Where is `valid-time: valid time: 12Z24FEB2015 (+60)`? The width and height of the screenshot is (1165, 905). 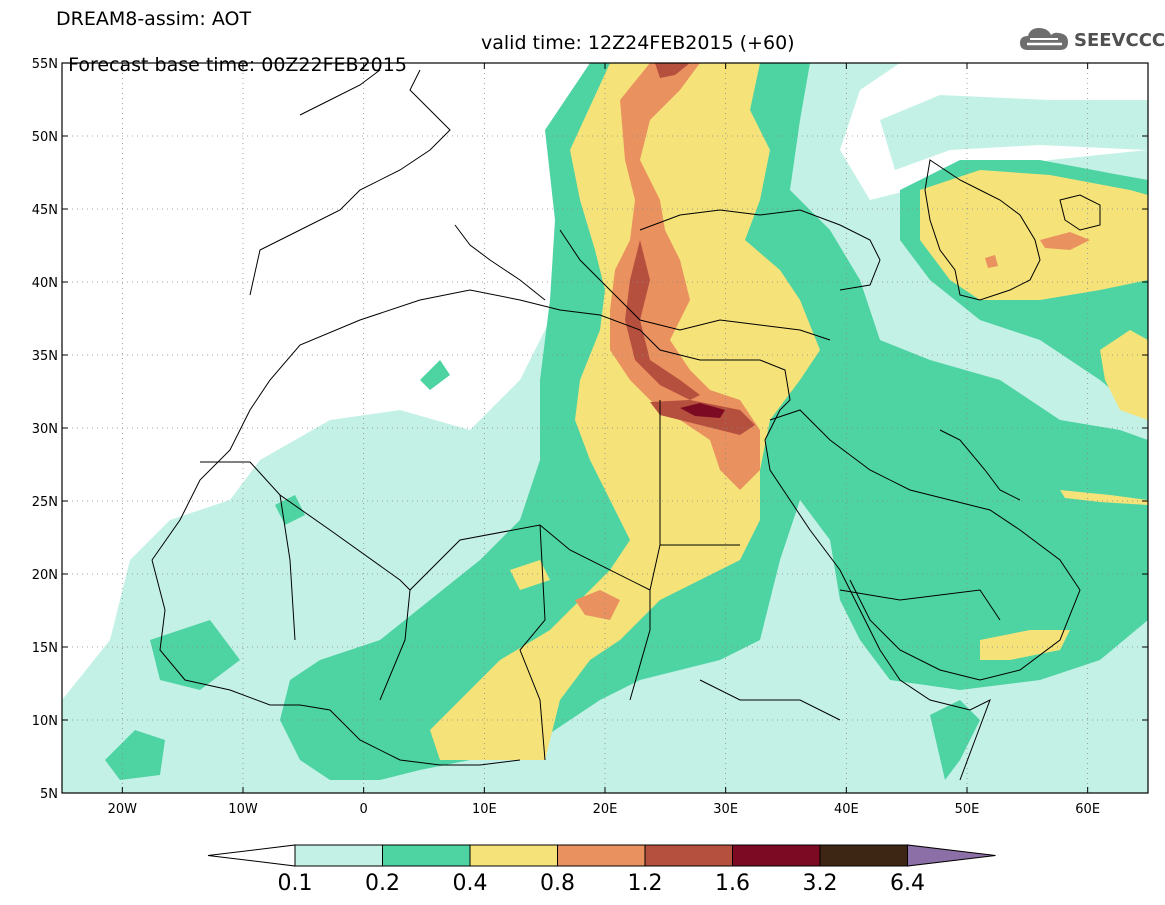
valid-time: valid time: 12Z24FEB2015 (+60) is located at coordinates (638, 43).